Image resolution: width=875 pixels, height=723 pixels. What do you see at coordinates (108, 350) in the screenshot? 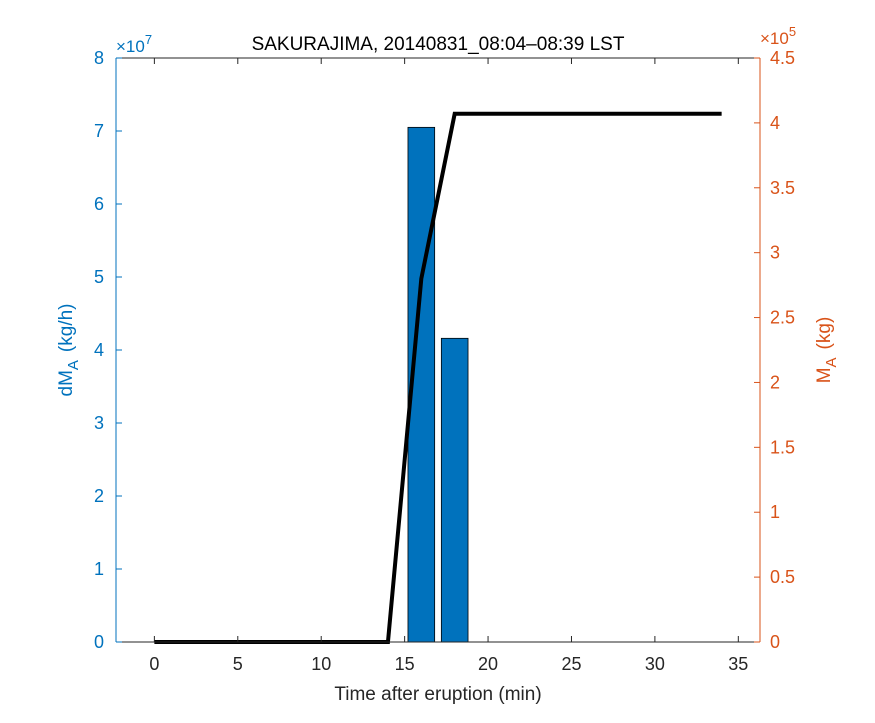
I see `y-axis-left: 0 1 2 3 4 5 6 7 8` at bounding box center [108, 350].